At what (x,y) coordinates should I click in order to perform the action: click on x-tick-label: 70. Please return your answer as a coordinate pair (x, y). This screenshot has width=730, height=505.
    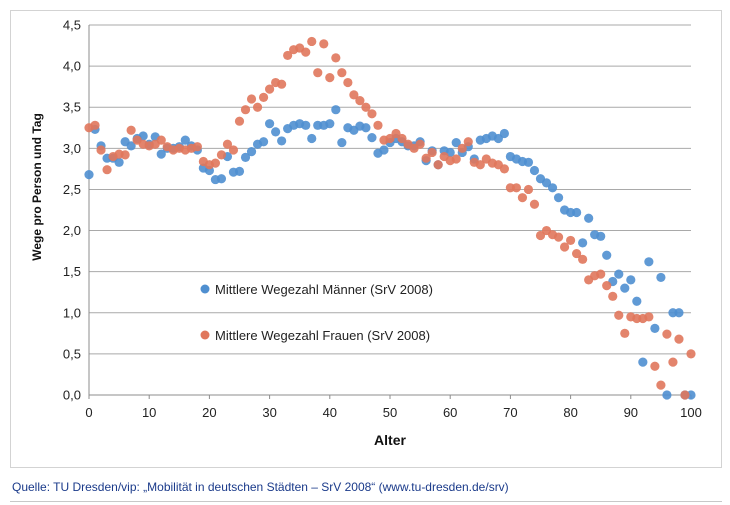
    Looking at the image, I should click on (510, 412).